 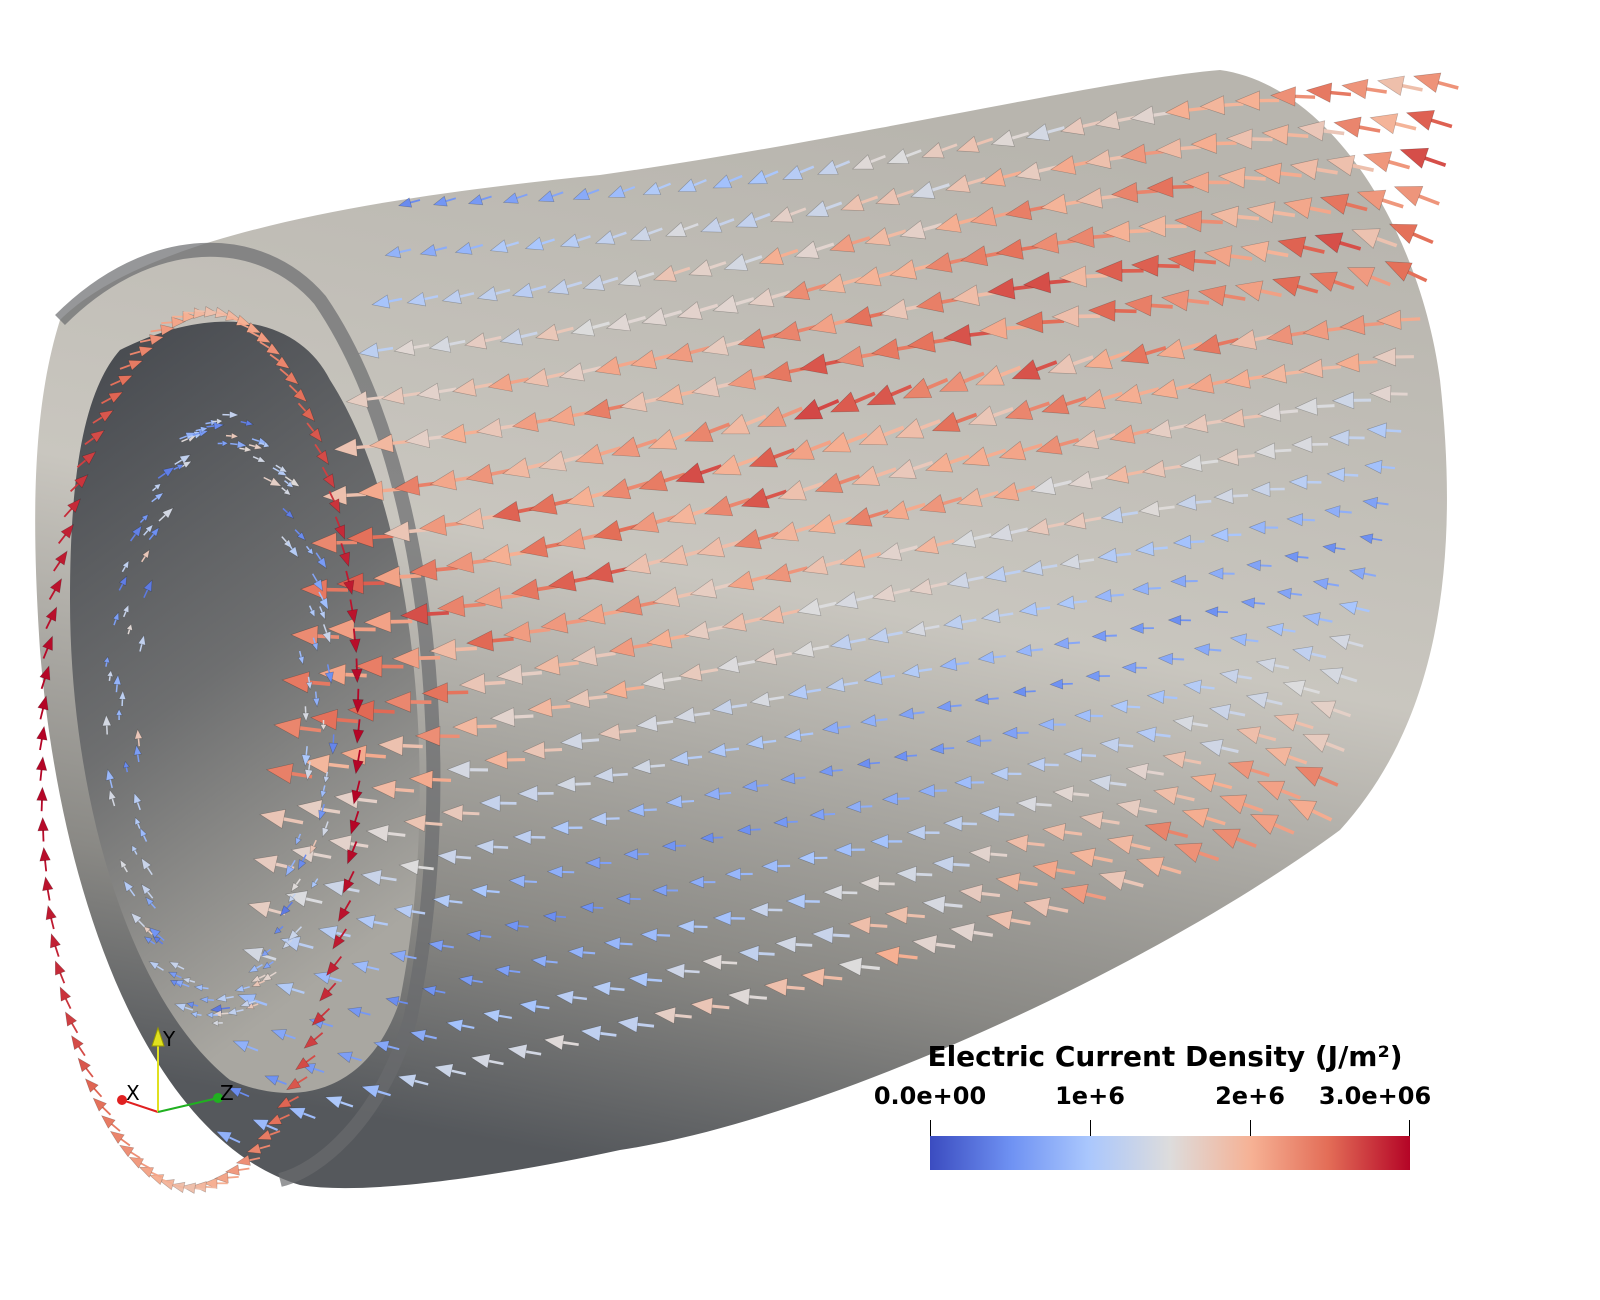 What do you see at coordinates (1090, 1128) in the screenshot?
I see `legend-tick-mark` at bounding box center [1090, 1128].